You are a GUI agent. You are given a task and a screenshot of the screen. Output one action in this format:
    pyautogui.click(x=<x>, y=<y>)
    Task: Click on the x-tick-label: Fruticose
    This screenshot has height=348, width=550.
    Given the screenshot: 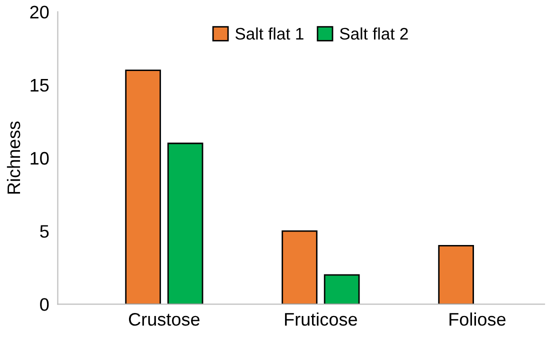 What is the action you would take?
    pyautogui.click(x=321, y=319)
    